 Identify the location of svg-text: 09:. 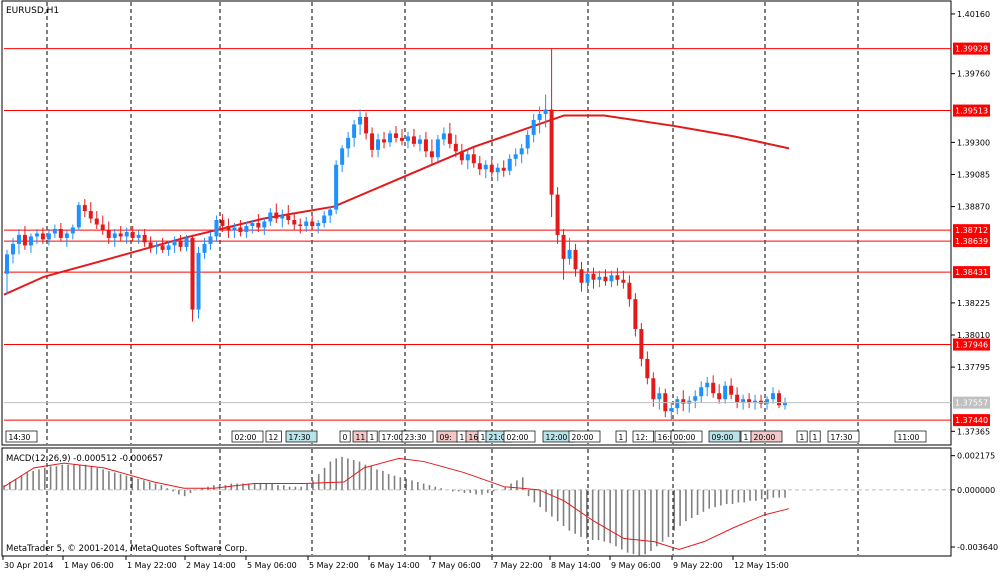
(446, 437).